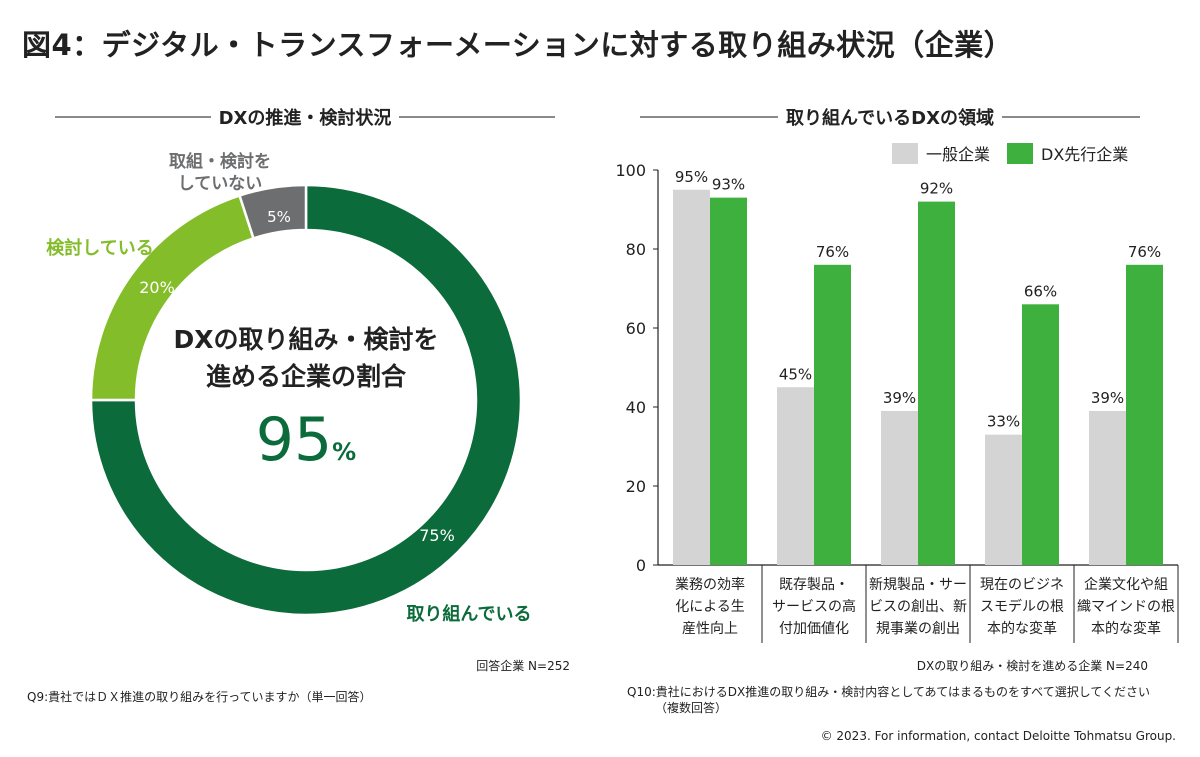 Image resolution: width=1200 pixels, height=757 pixels. What do you see at coordinates (1022, 585) in the screenshot?
I see `x-category-label: 現在のビジネ` at bounding box center [1022, 585].